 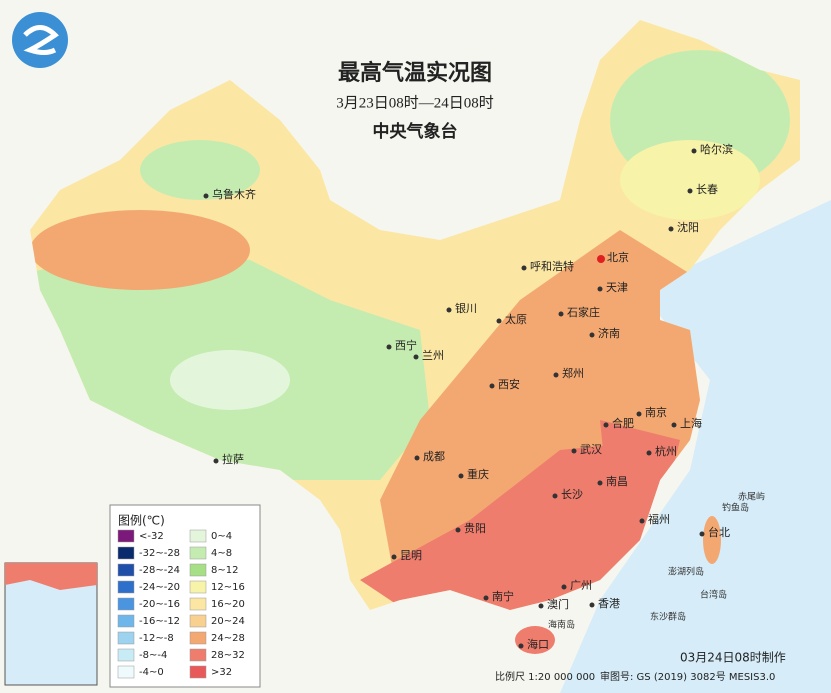 What do you see at coordinates (617, 481) in the screenshot?
I see `city-label: 南昌` at bounding box center [617, 481].